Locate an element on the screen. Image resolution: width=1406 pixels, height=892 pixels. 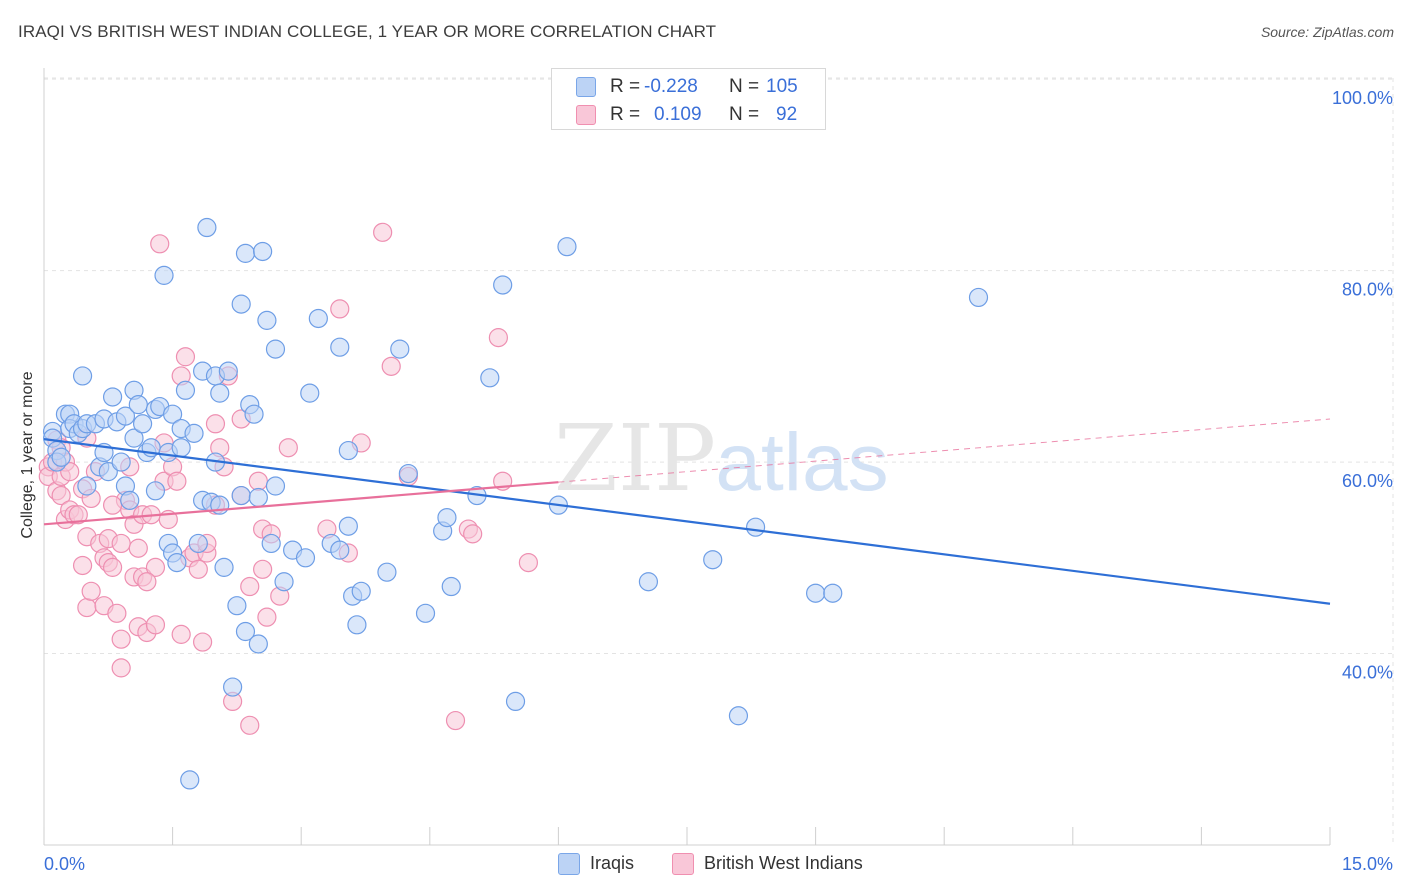
bottom-legend-swatch-british-west-indians is located at coordinates (683, 864).